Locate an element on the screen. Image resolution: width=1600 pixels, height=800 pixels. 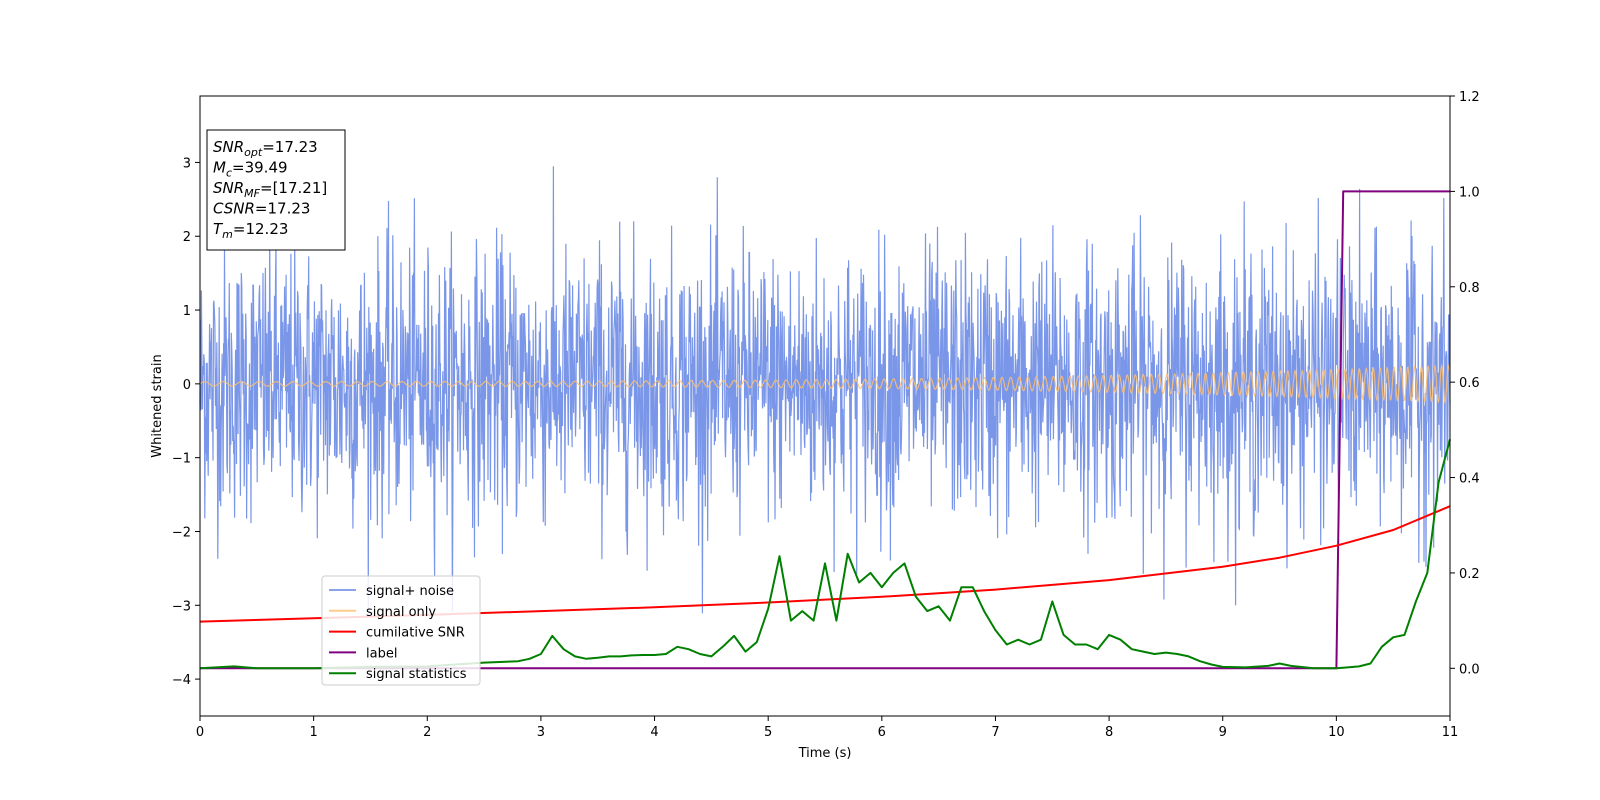
y-right-tick-label: 0.0 is located at coordinates (1469, 669).